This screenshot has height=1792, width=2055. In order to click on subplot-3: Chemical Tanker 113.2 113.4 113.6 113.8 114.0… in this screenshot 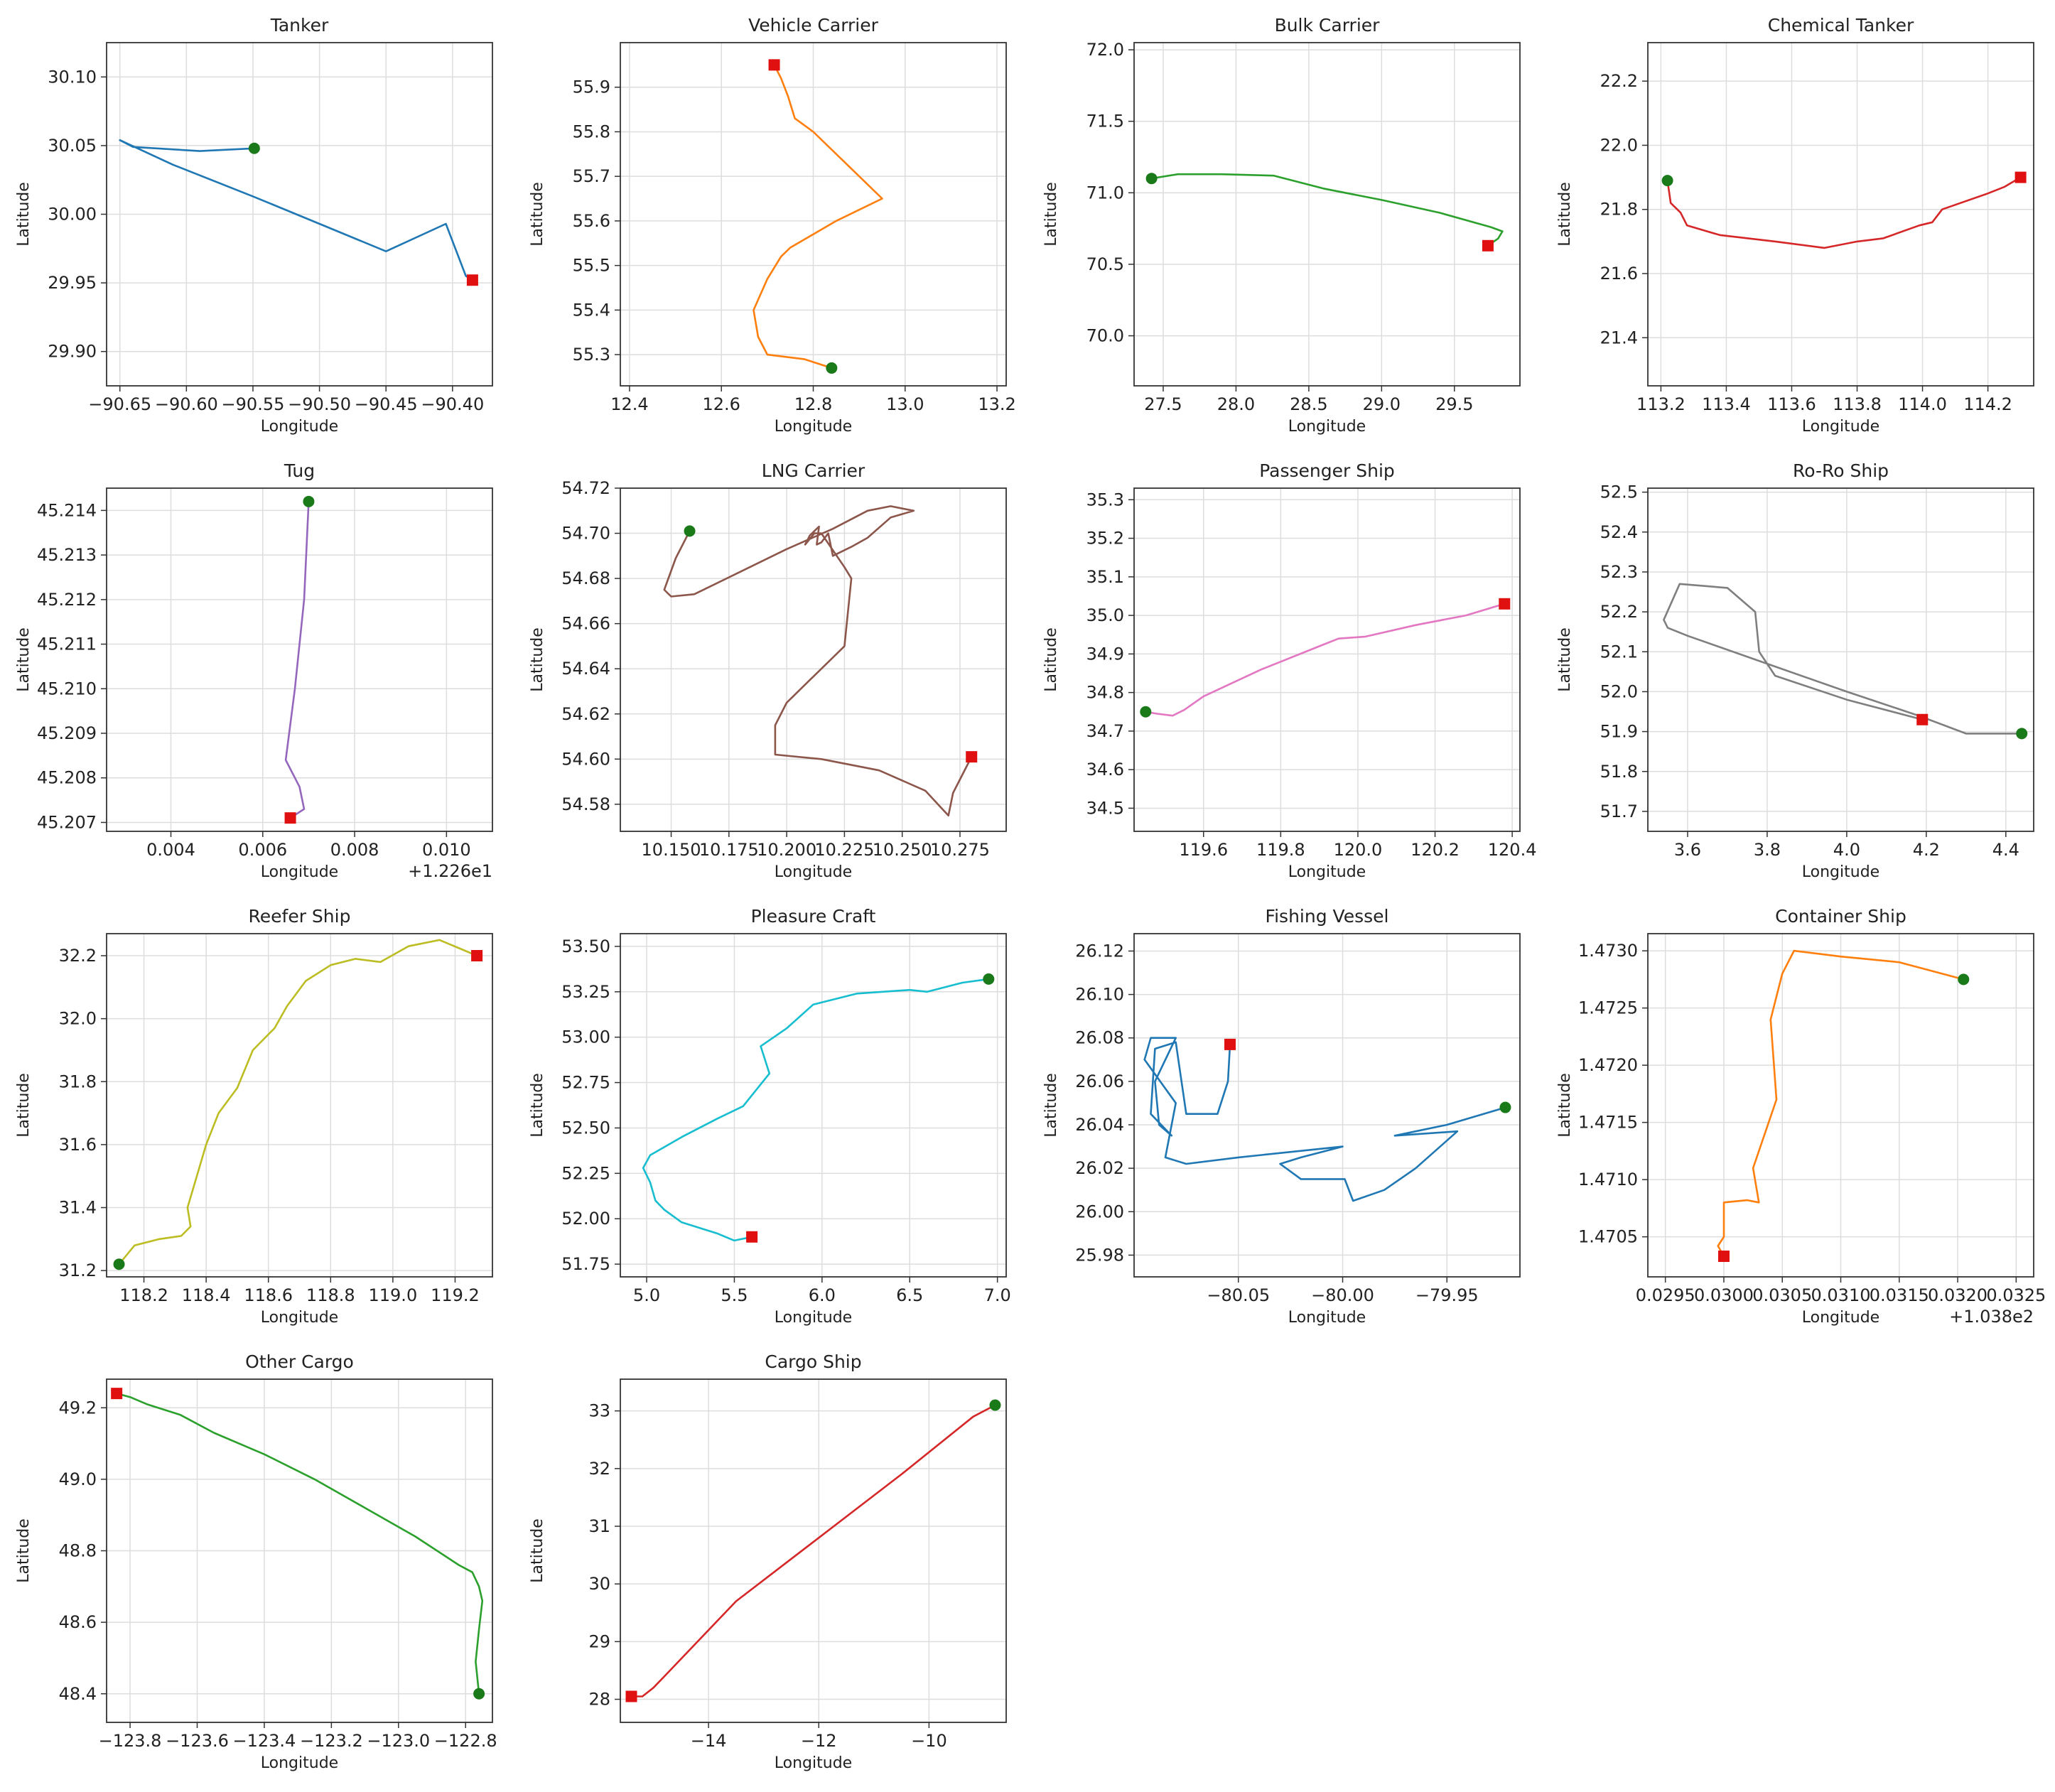, I will do `click(1795, 225)`.